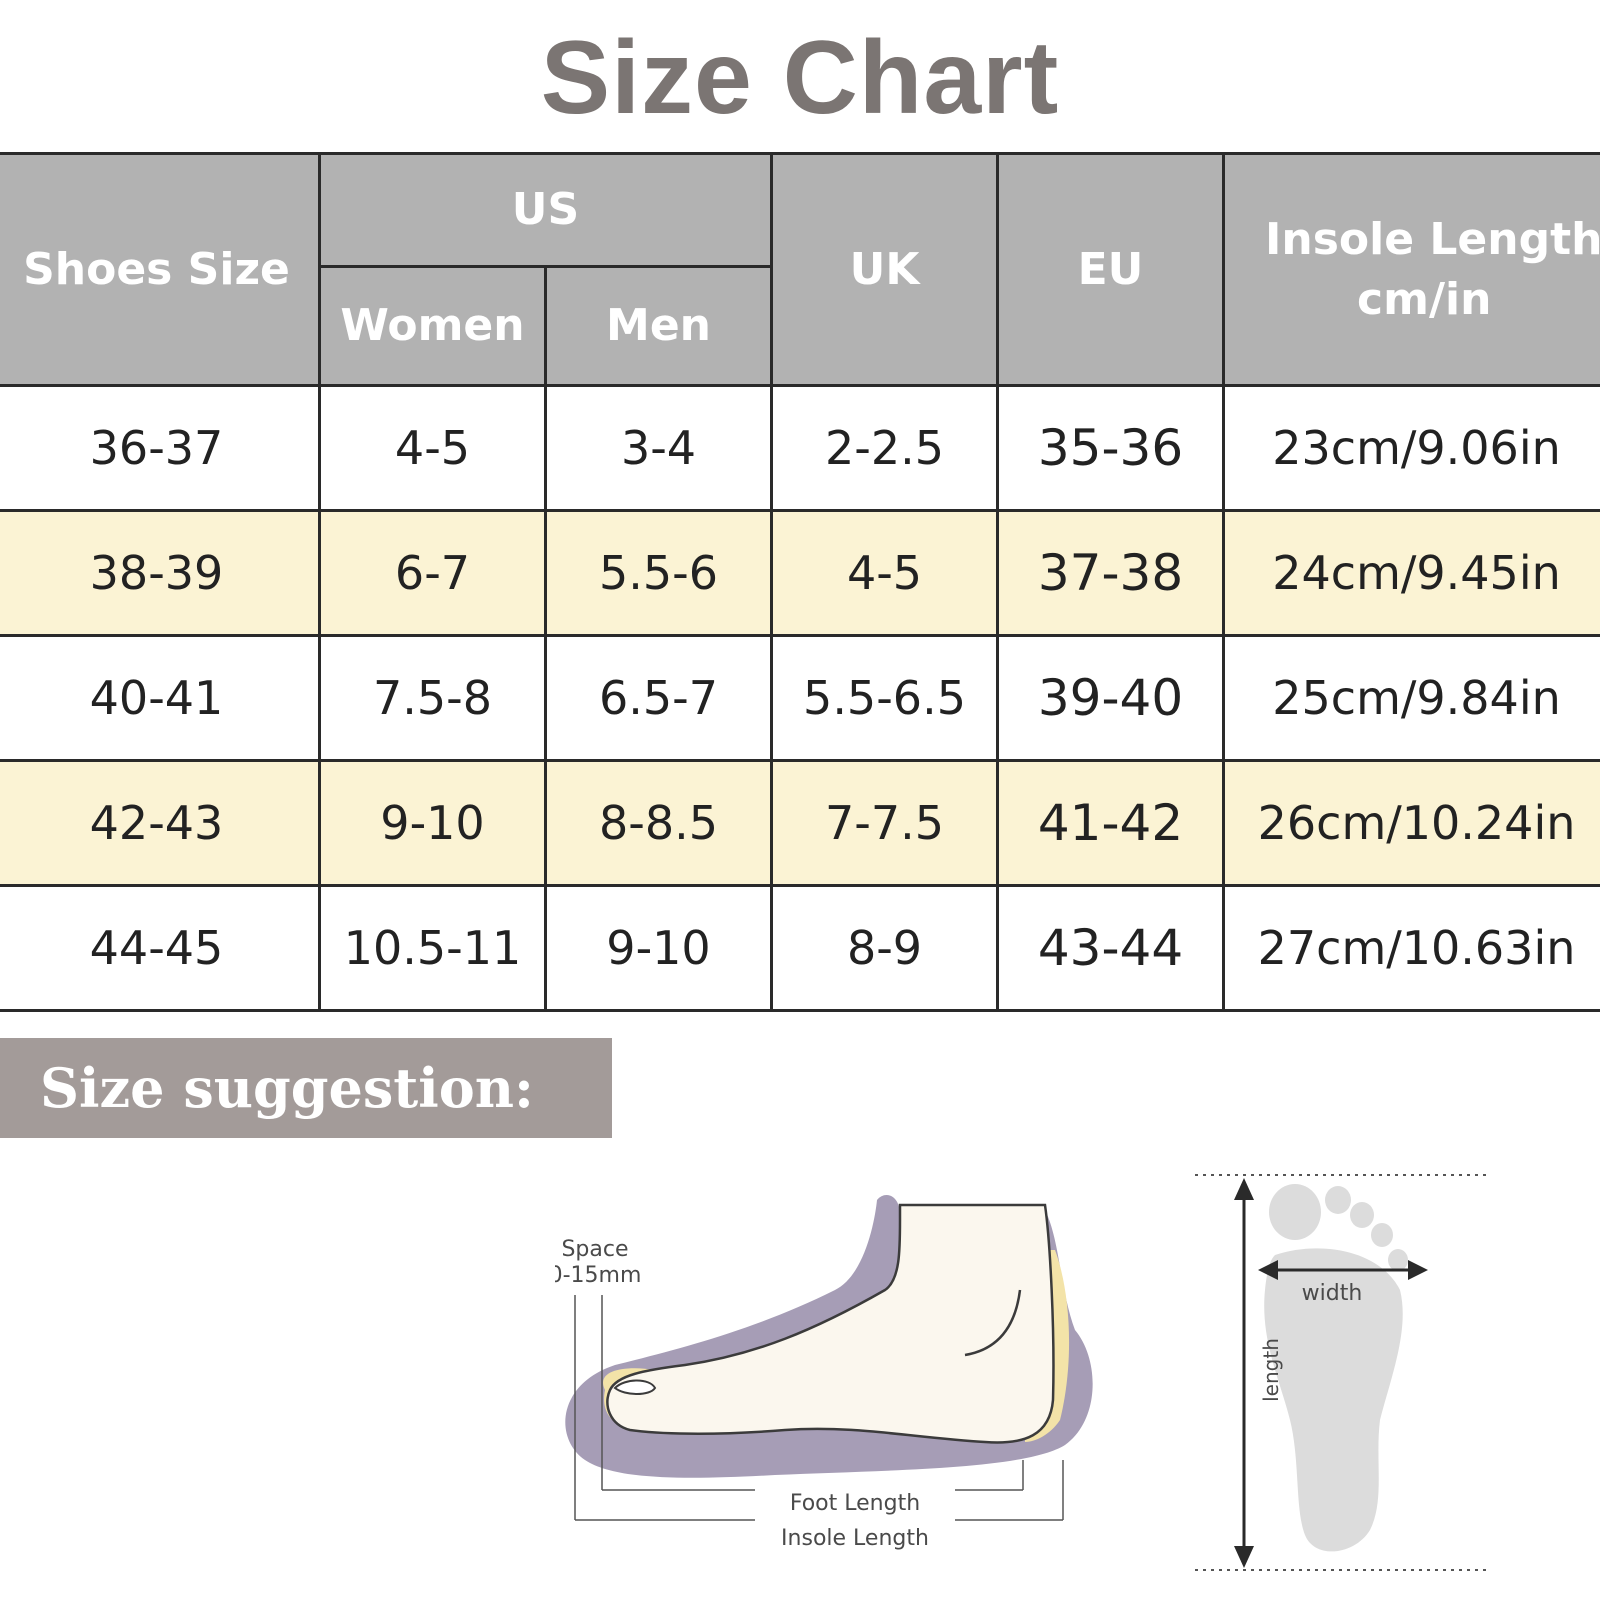 Image resolution: width=1600 pixels, height=1600 pixels. I want to click on cell-uk: 4-5, so click(885, 573).